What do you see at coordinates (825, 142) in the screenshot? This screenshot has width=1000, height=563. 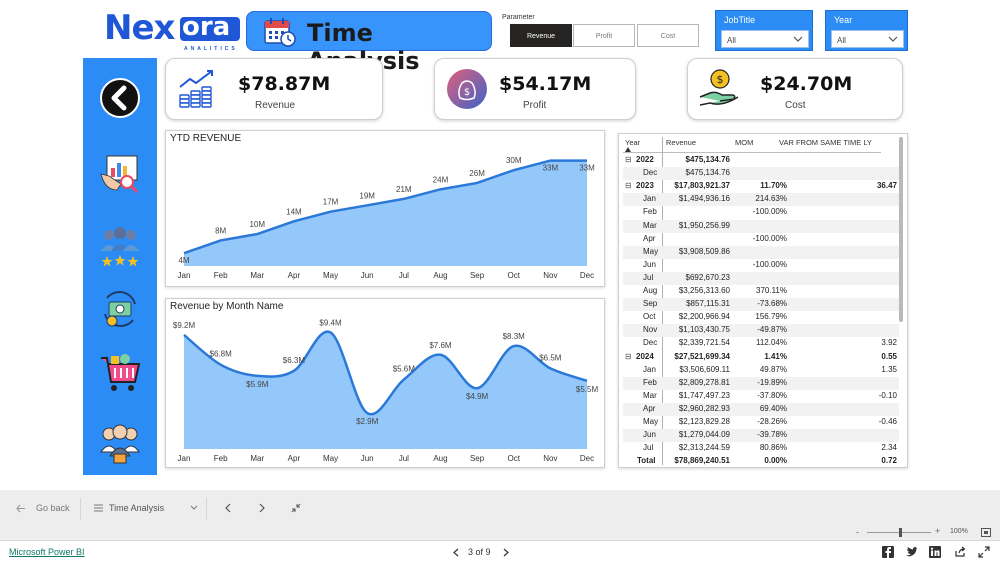 I see `matrix-header-var: VAR FROM SAME TIME LY` at bounding box center [825, 142].